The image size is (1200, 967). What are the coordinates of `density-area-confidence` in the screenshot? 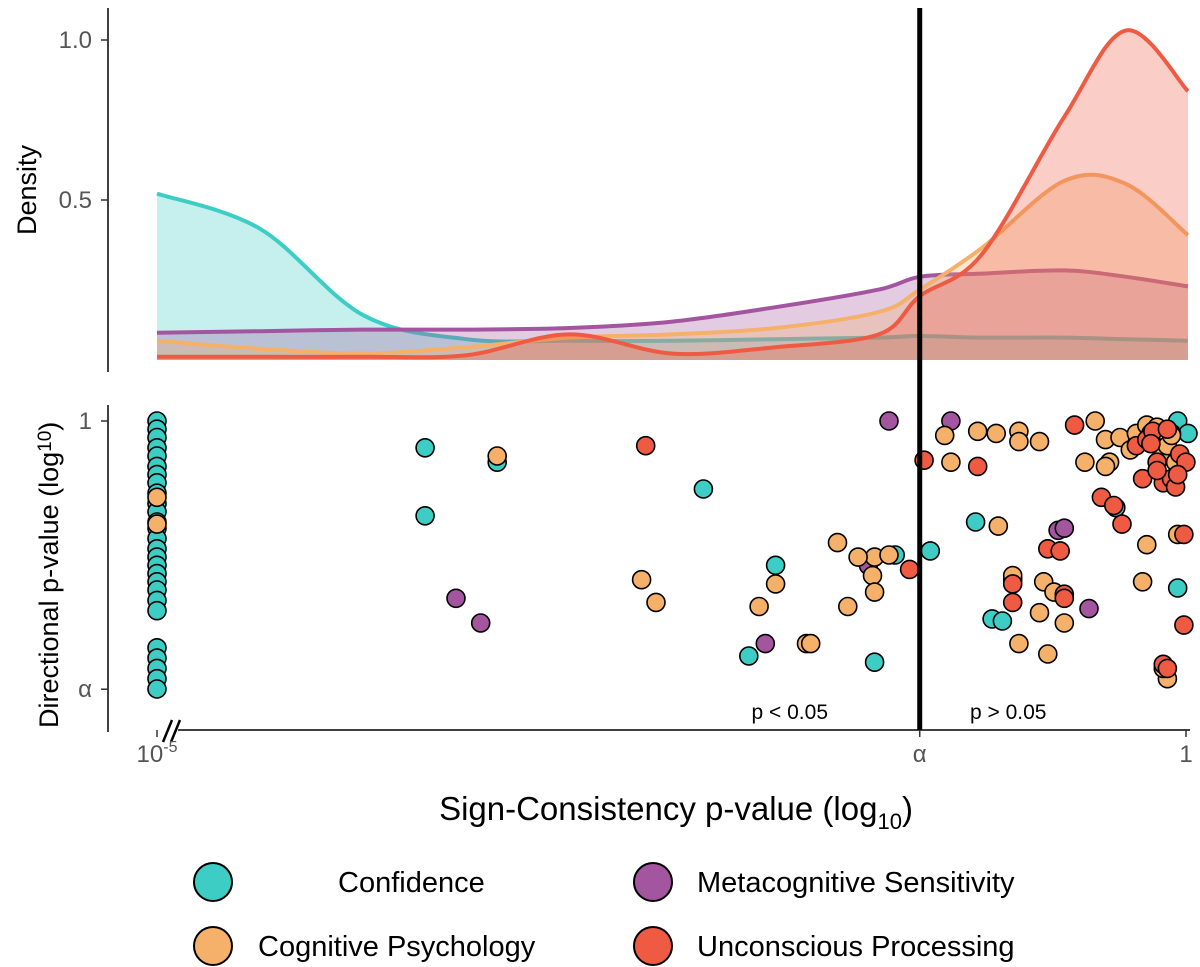 It's located at (672, 276).